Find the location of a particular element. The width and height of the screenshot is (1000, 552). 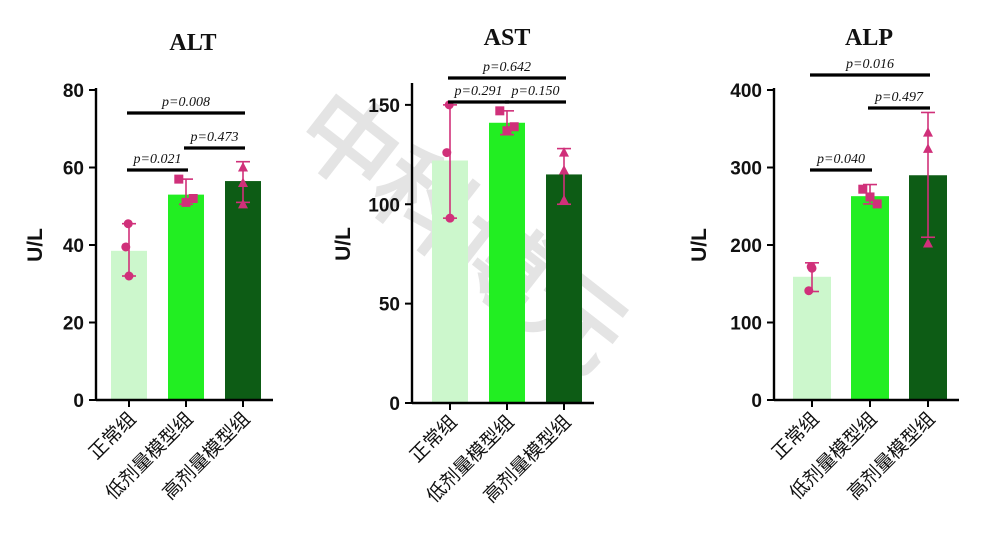

y-tick-label: 20 is located at coordinates (73, 324).